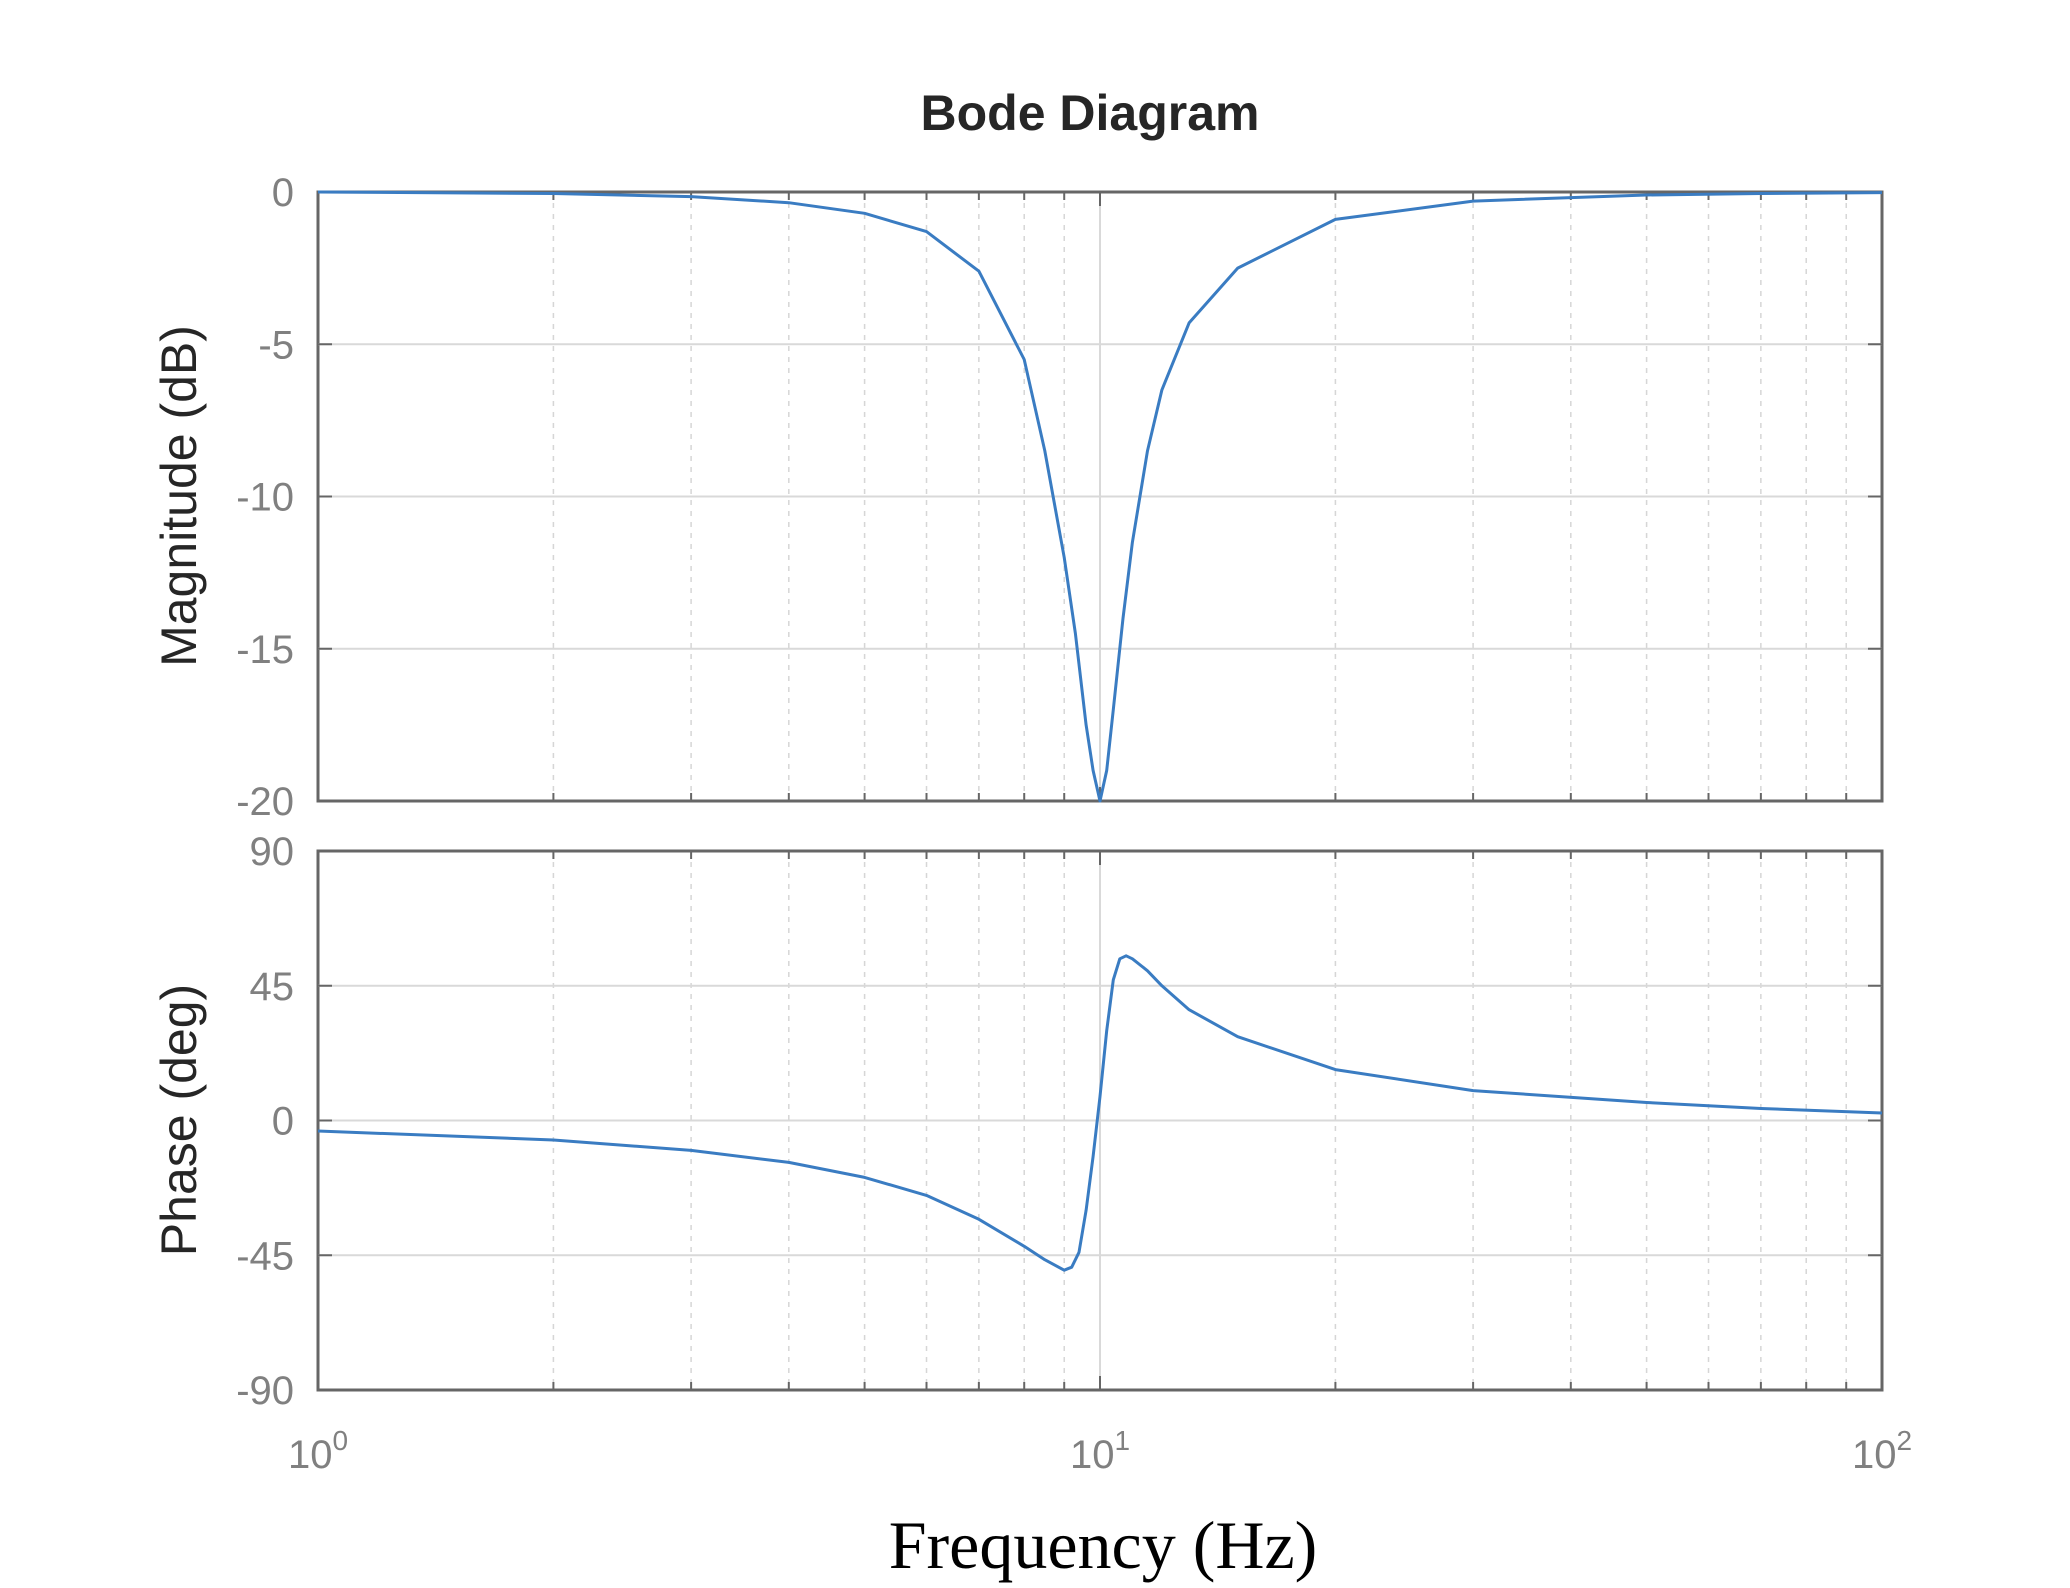 This screenshot has height=1588, width=2070. Describe the element at coordinates (179, 1120) in the screenshot. I see `phase-y-label: Phase (deg)` at that location.